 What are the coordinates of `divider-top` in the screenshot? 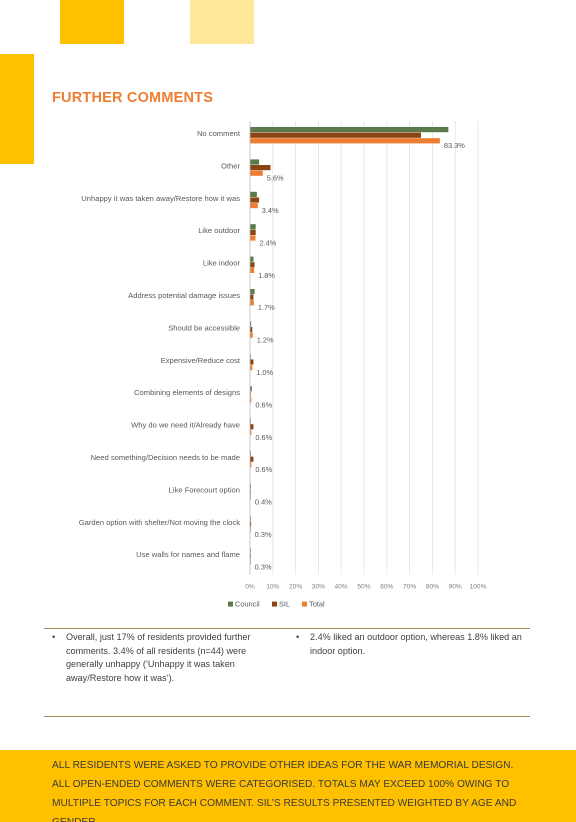 It's located at (287, 628).